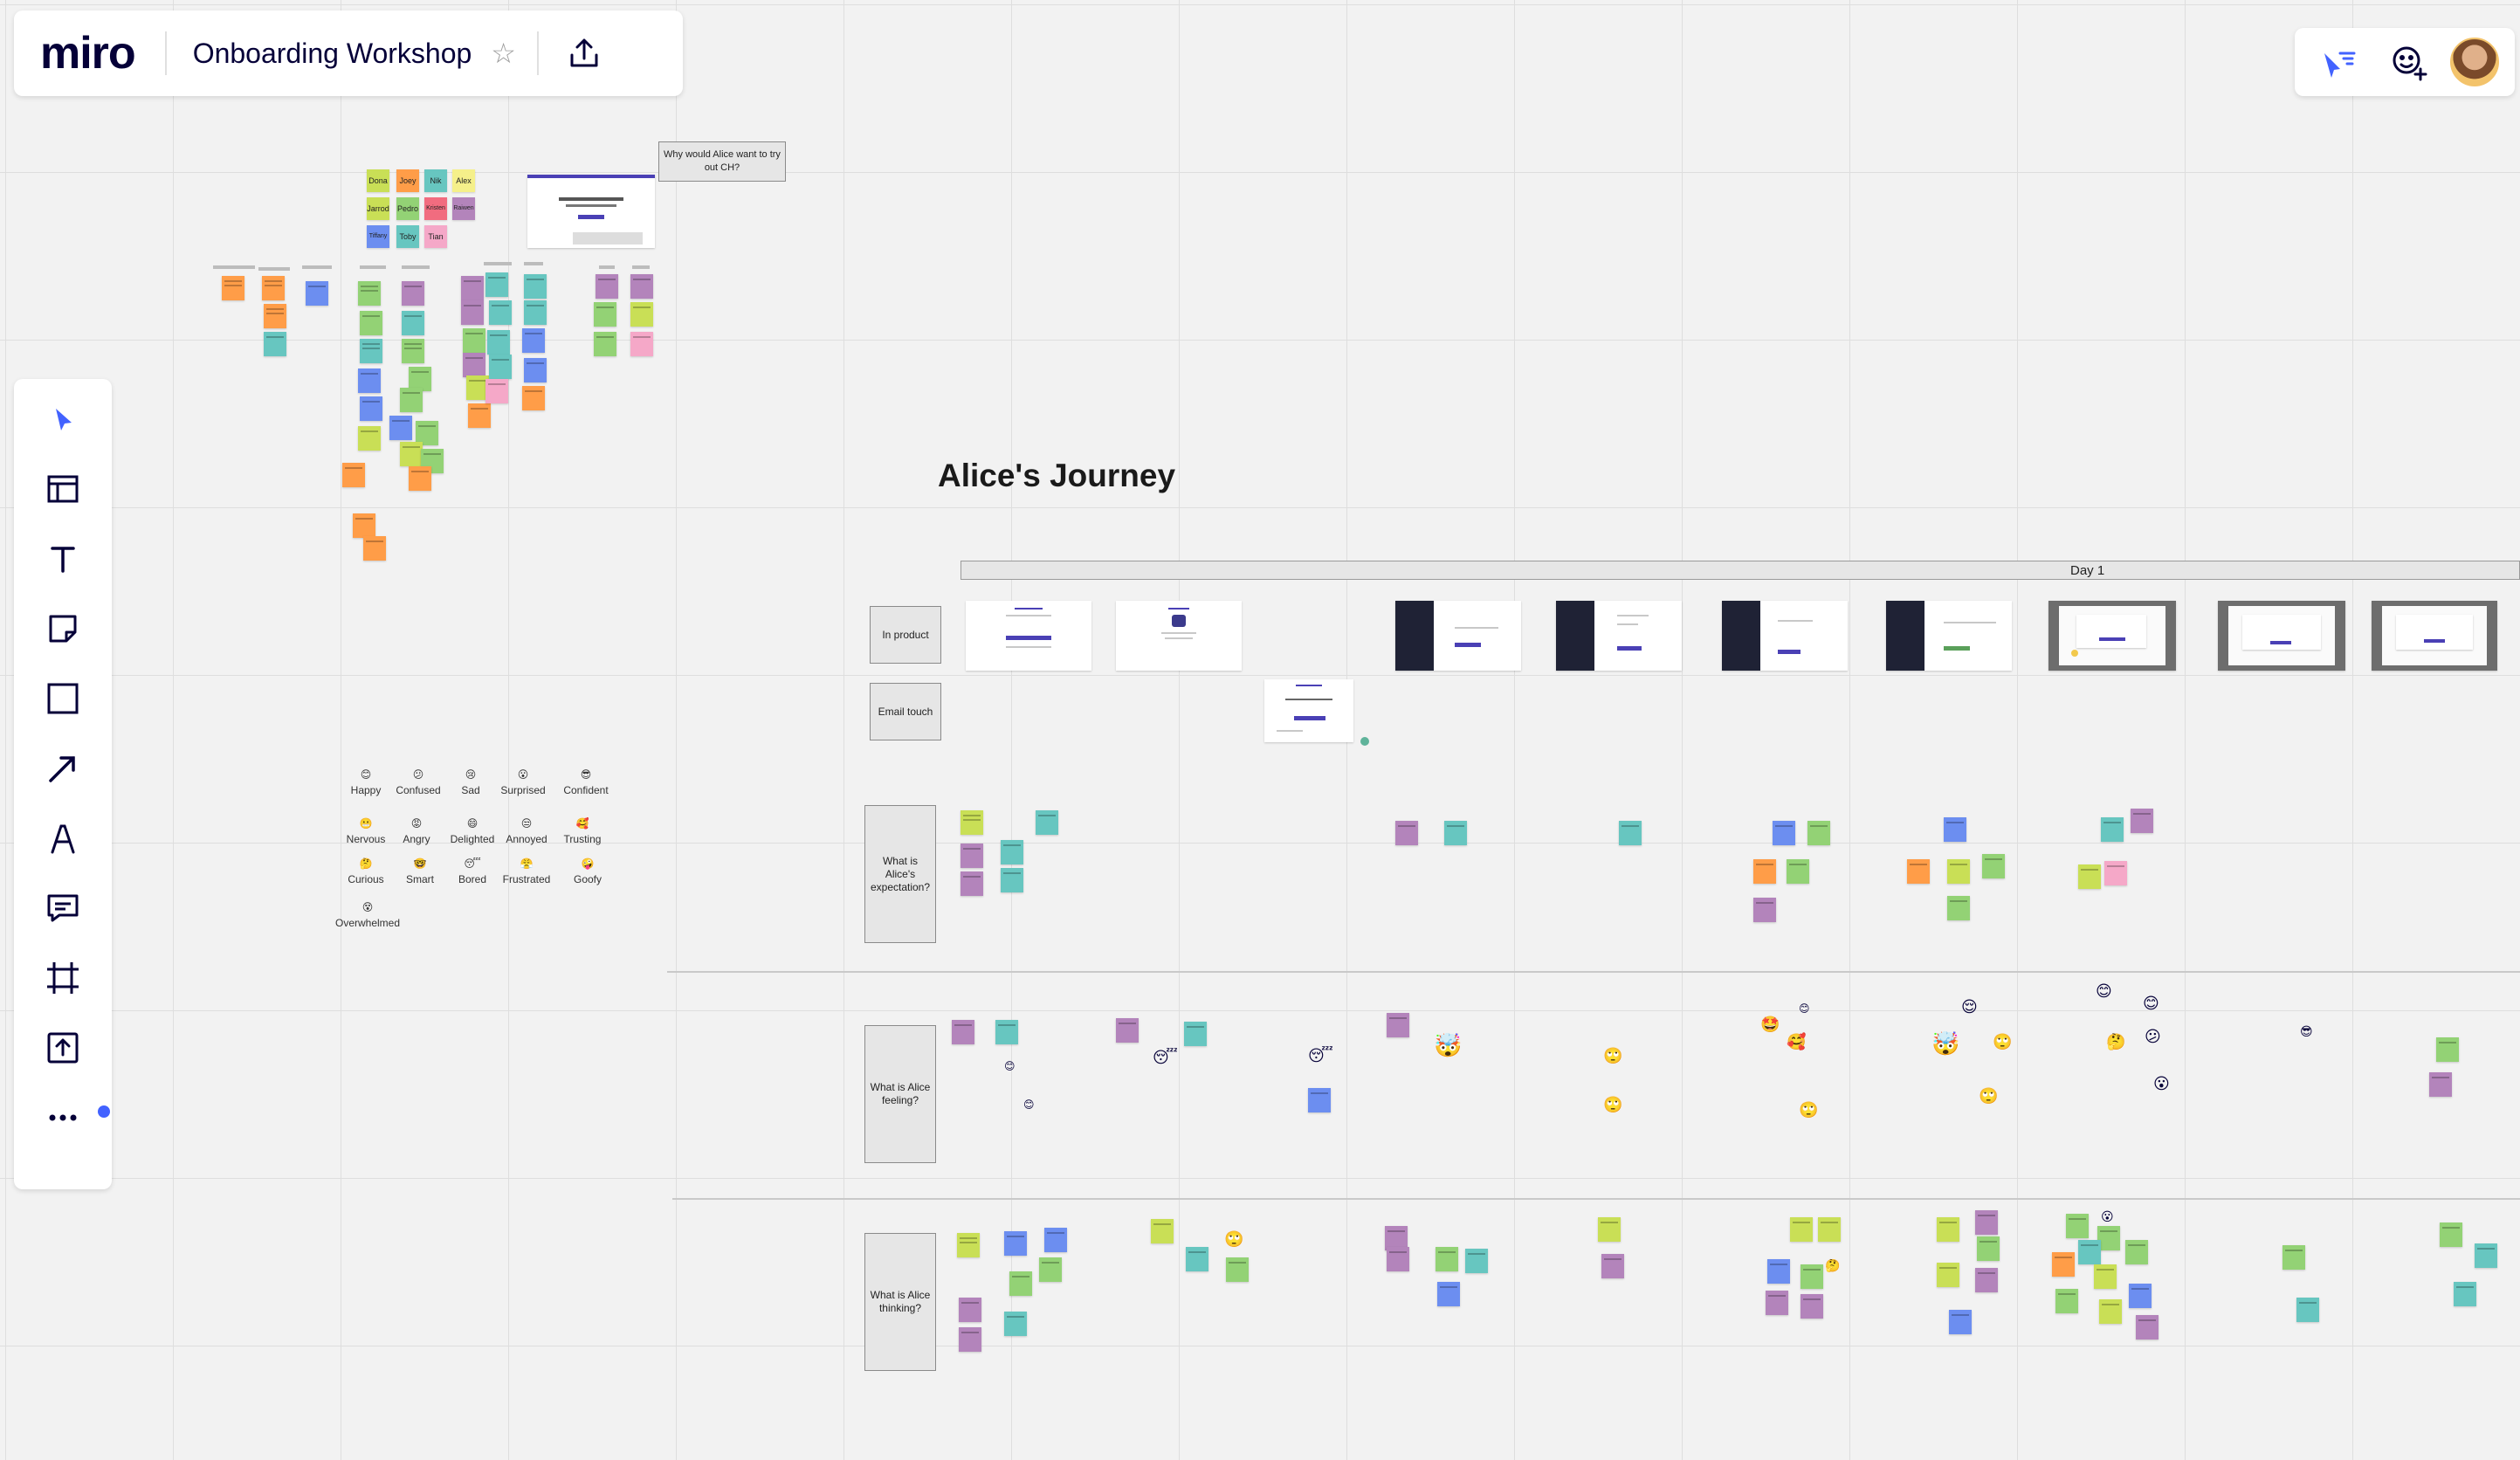 This screenshot has height=1460, width=2520. I want to click on row-label-feeling: What is Alice feeling?, so click(900, 1094).